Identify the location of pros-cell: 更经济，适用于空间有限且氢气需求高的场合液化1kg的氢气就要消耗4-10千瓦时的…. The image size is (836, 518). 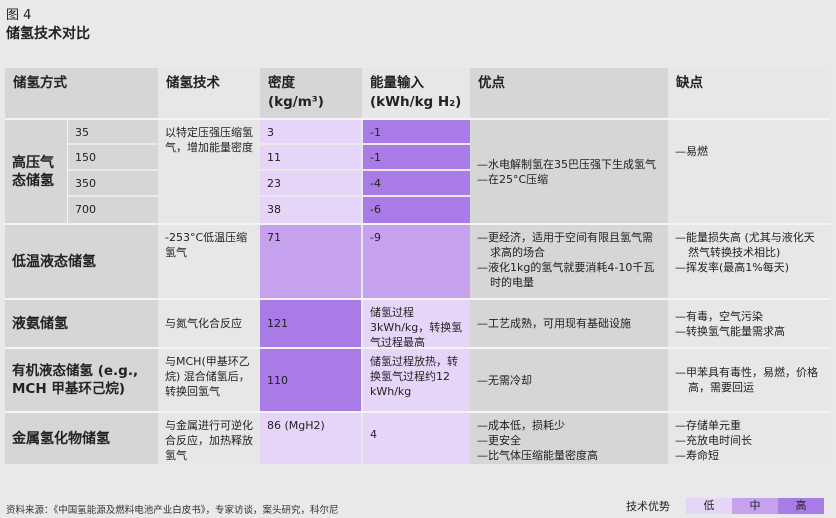
(569, 261).